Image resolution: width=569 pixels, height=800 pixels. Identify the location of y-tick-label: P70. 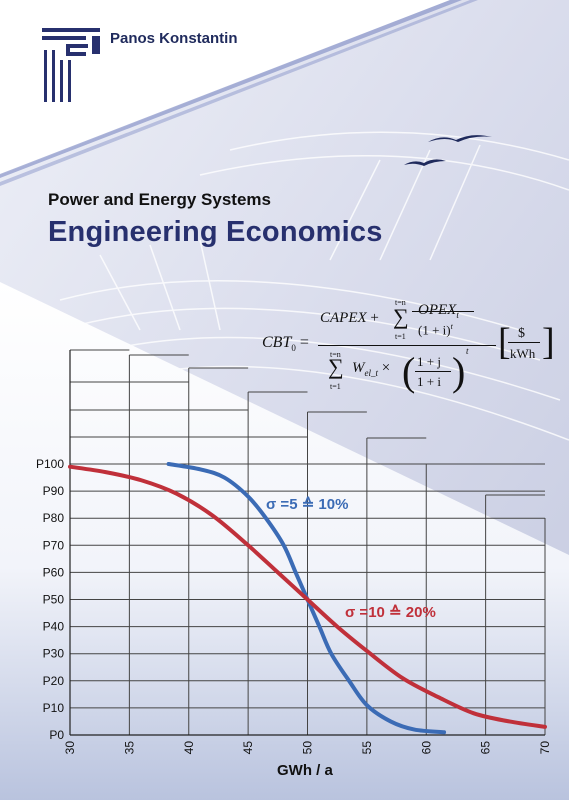
(54, 545).